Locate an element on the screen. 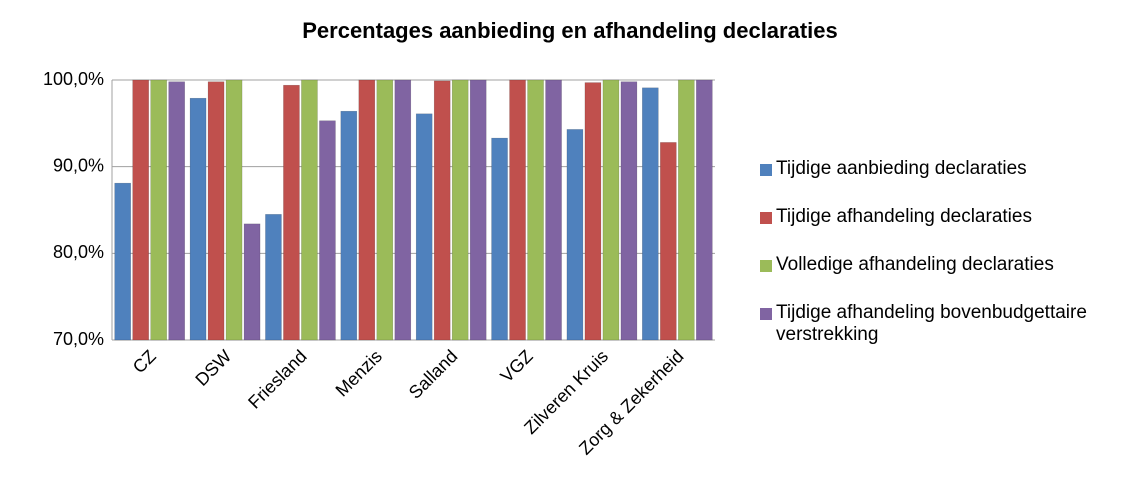  x-tick-label: CZ is located at coordinates (144, 361).